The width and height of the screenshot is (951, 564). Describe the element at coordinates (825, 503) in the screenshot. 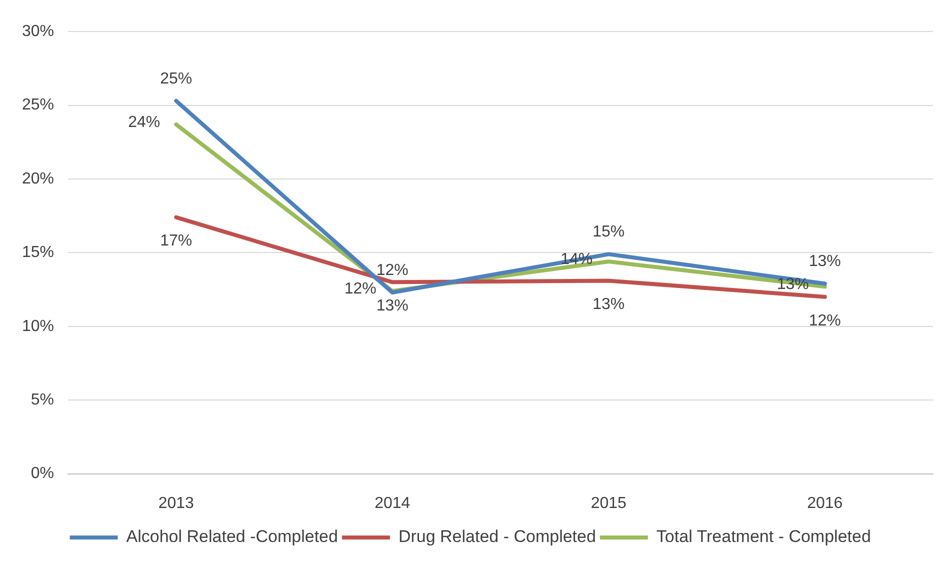

I see `x-tick-label: 2016` at that location.